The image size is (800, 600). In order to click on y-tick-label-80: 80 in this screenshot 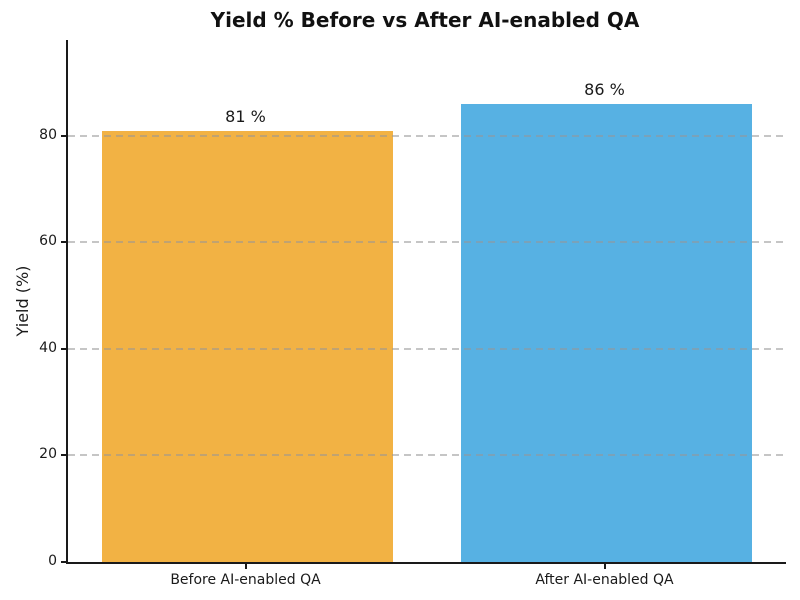, I will do `click(48, 134)`.